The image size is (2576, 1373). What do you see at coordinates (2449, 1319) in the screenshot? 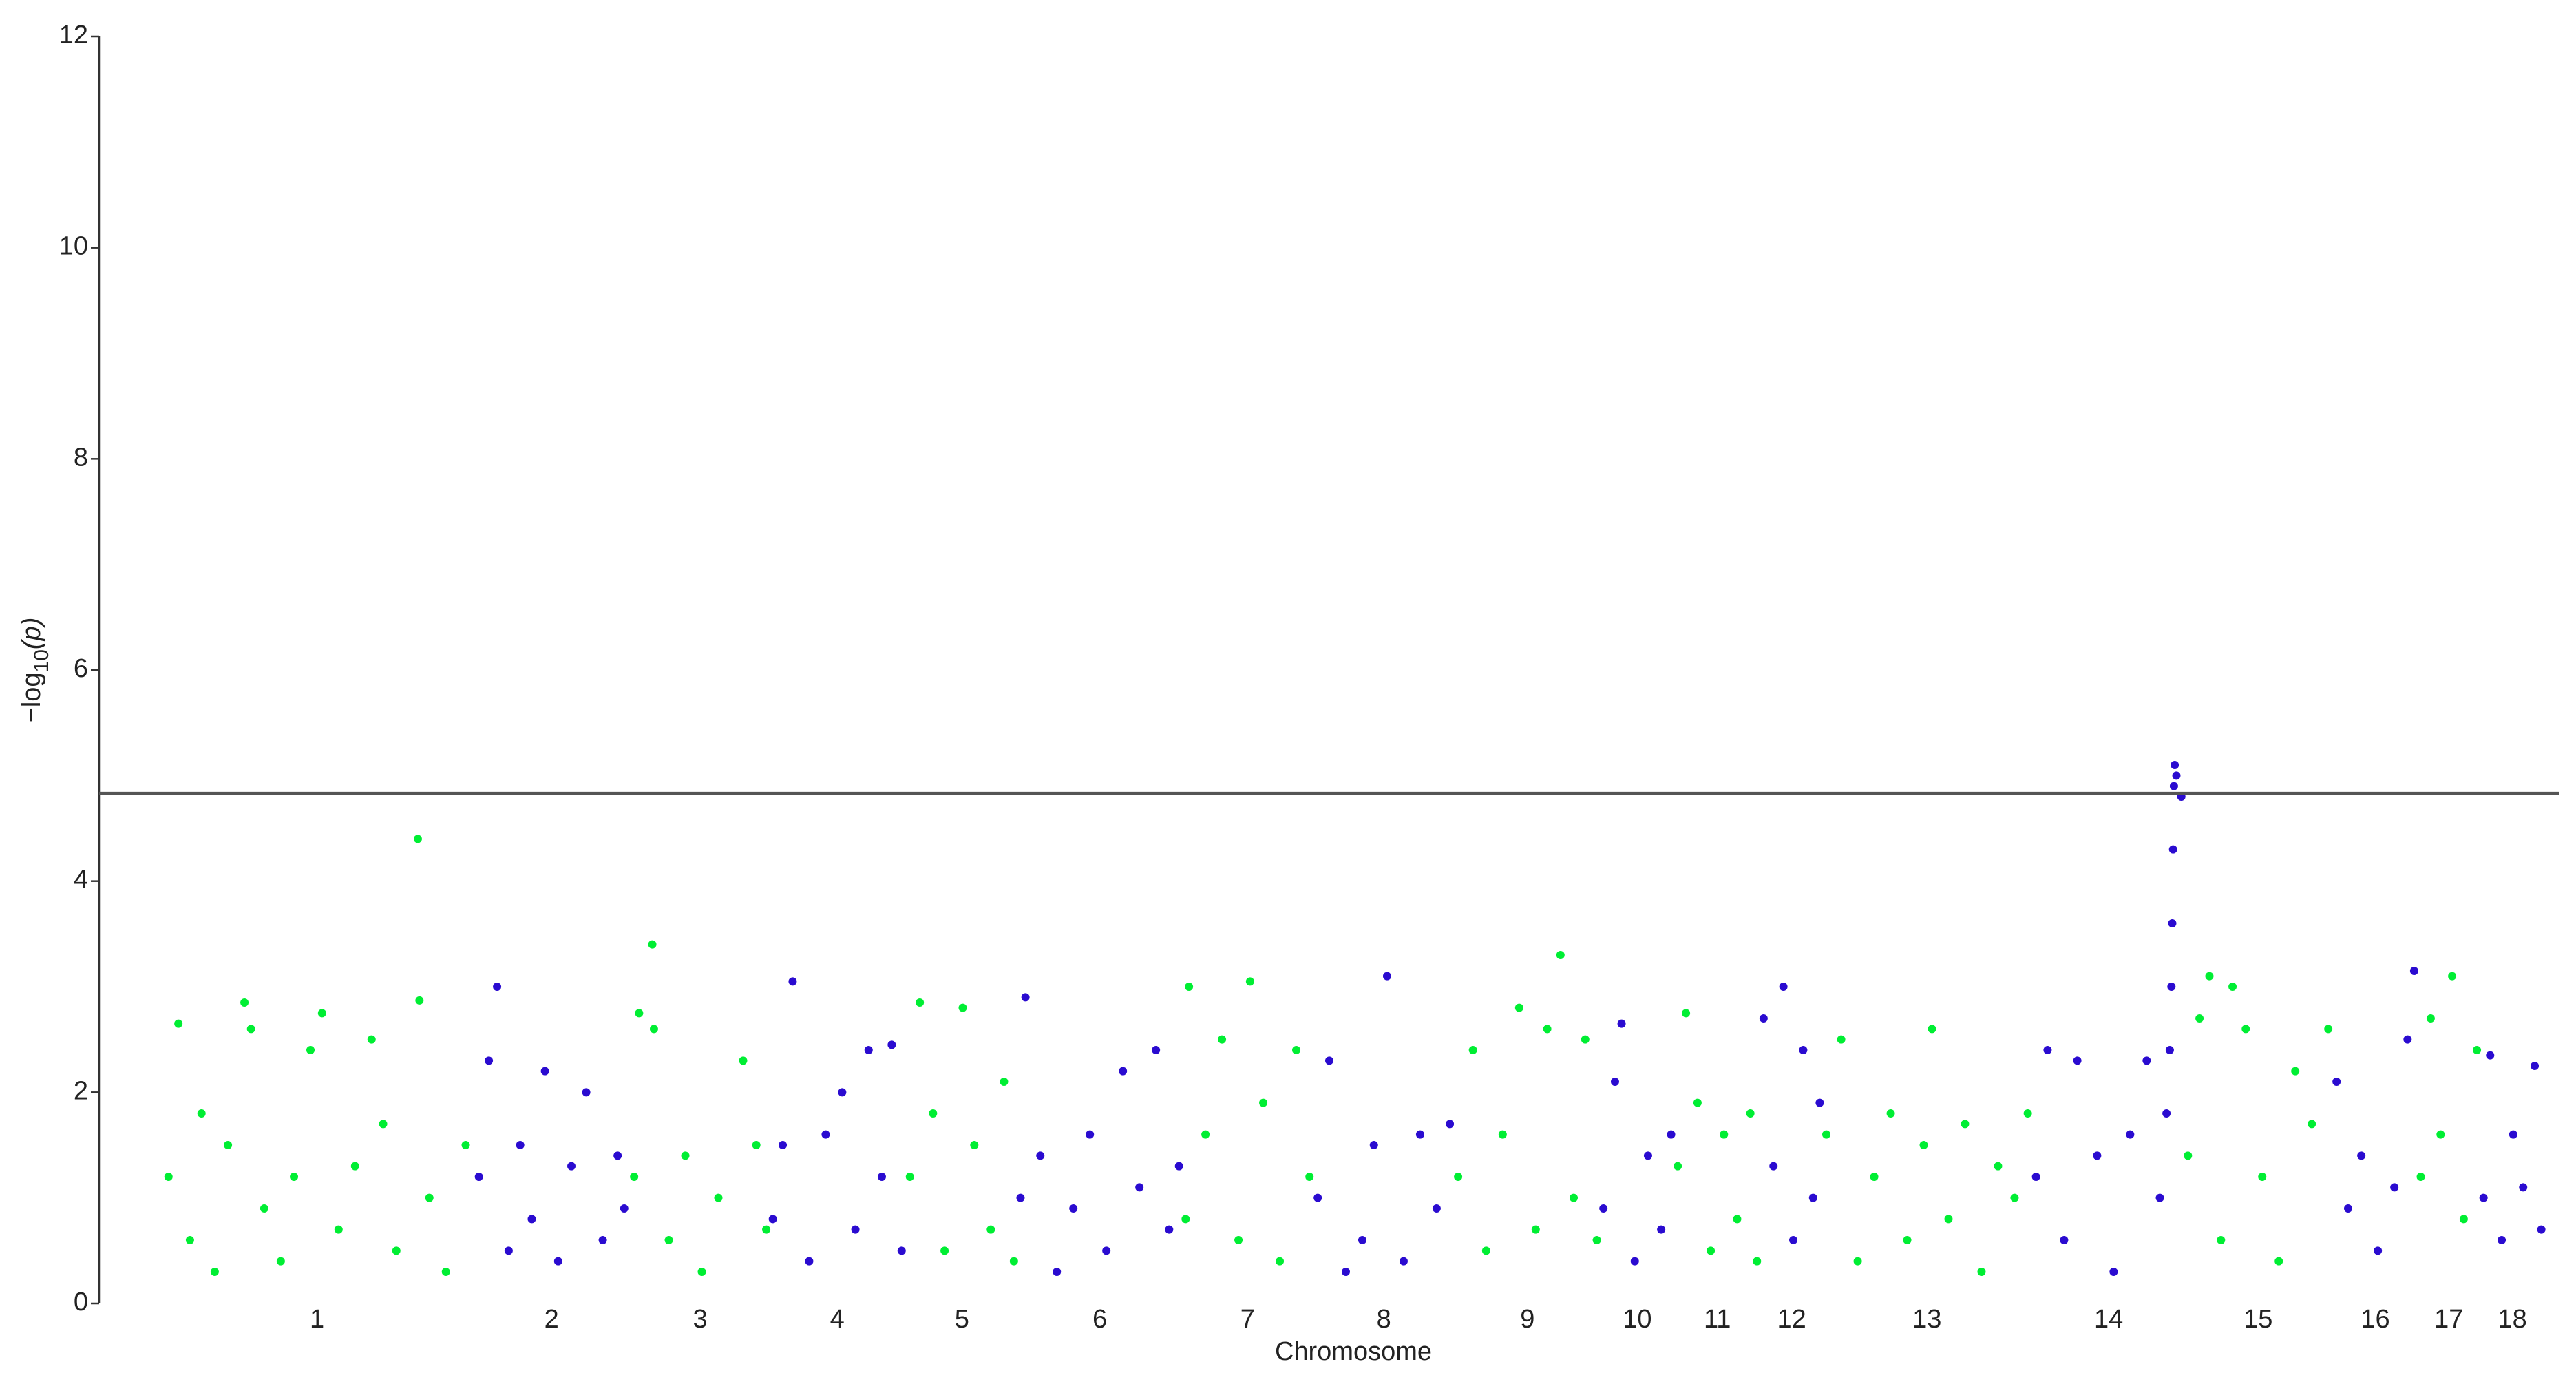
I see `chromosome-label: 17` at bounding box center [2449, 1319].